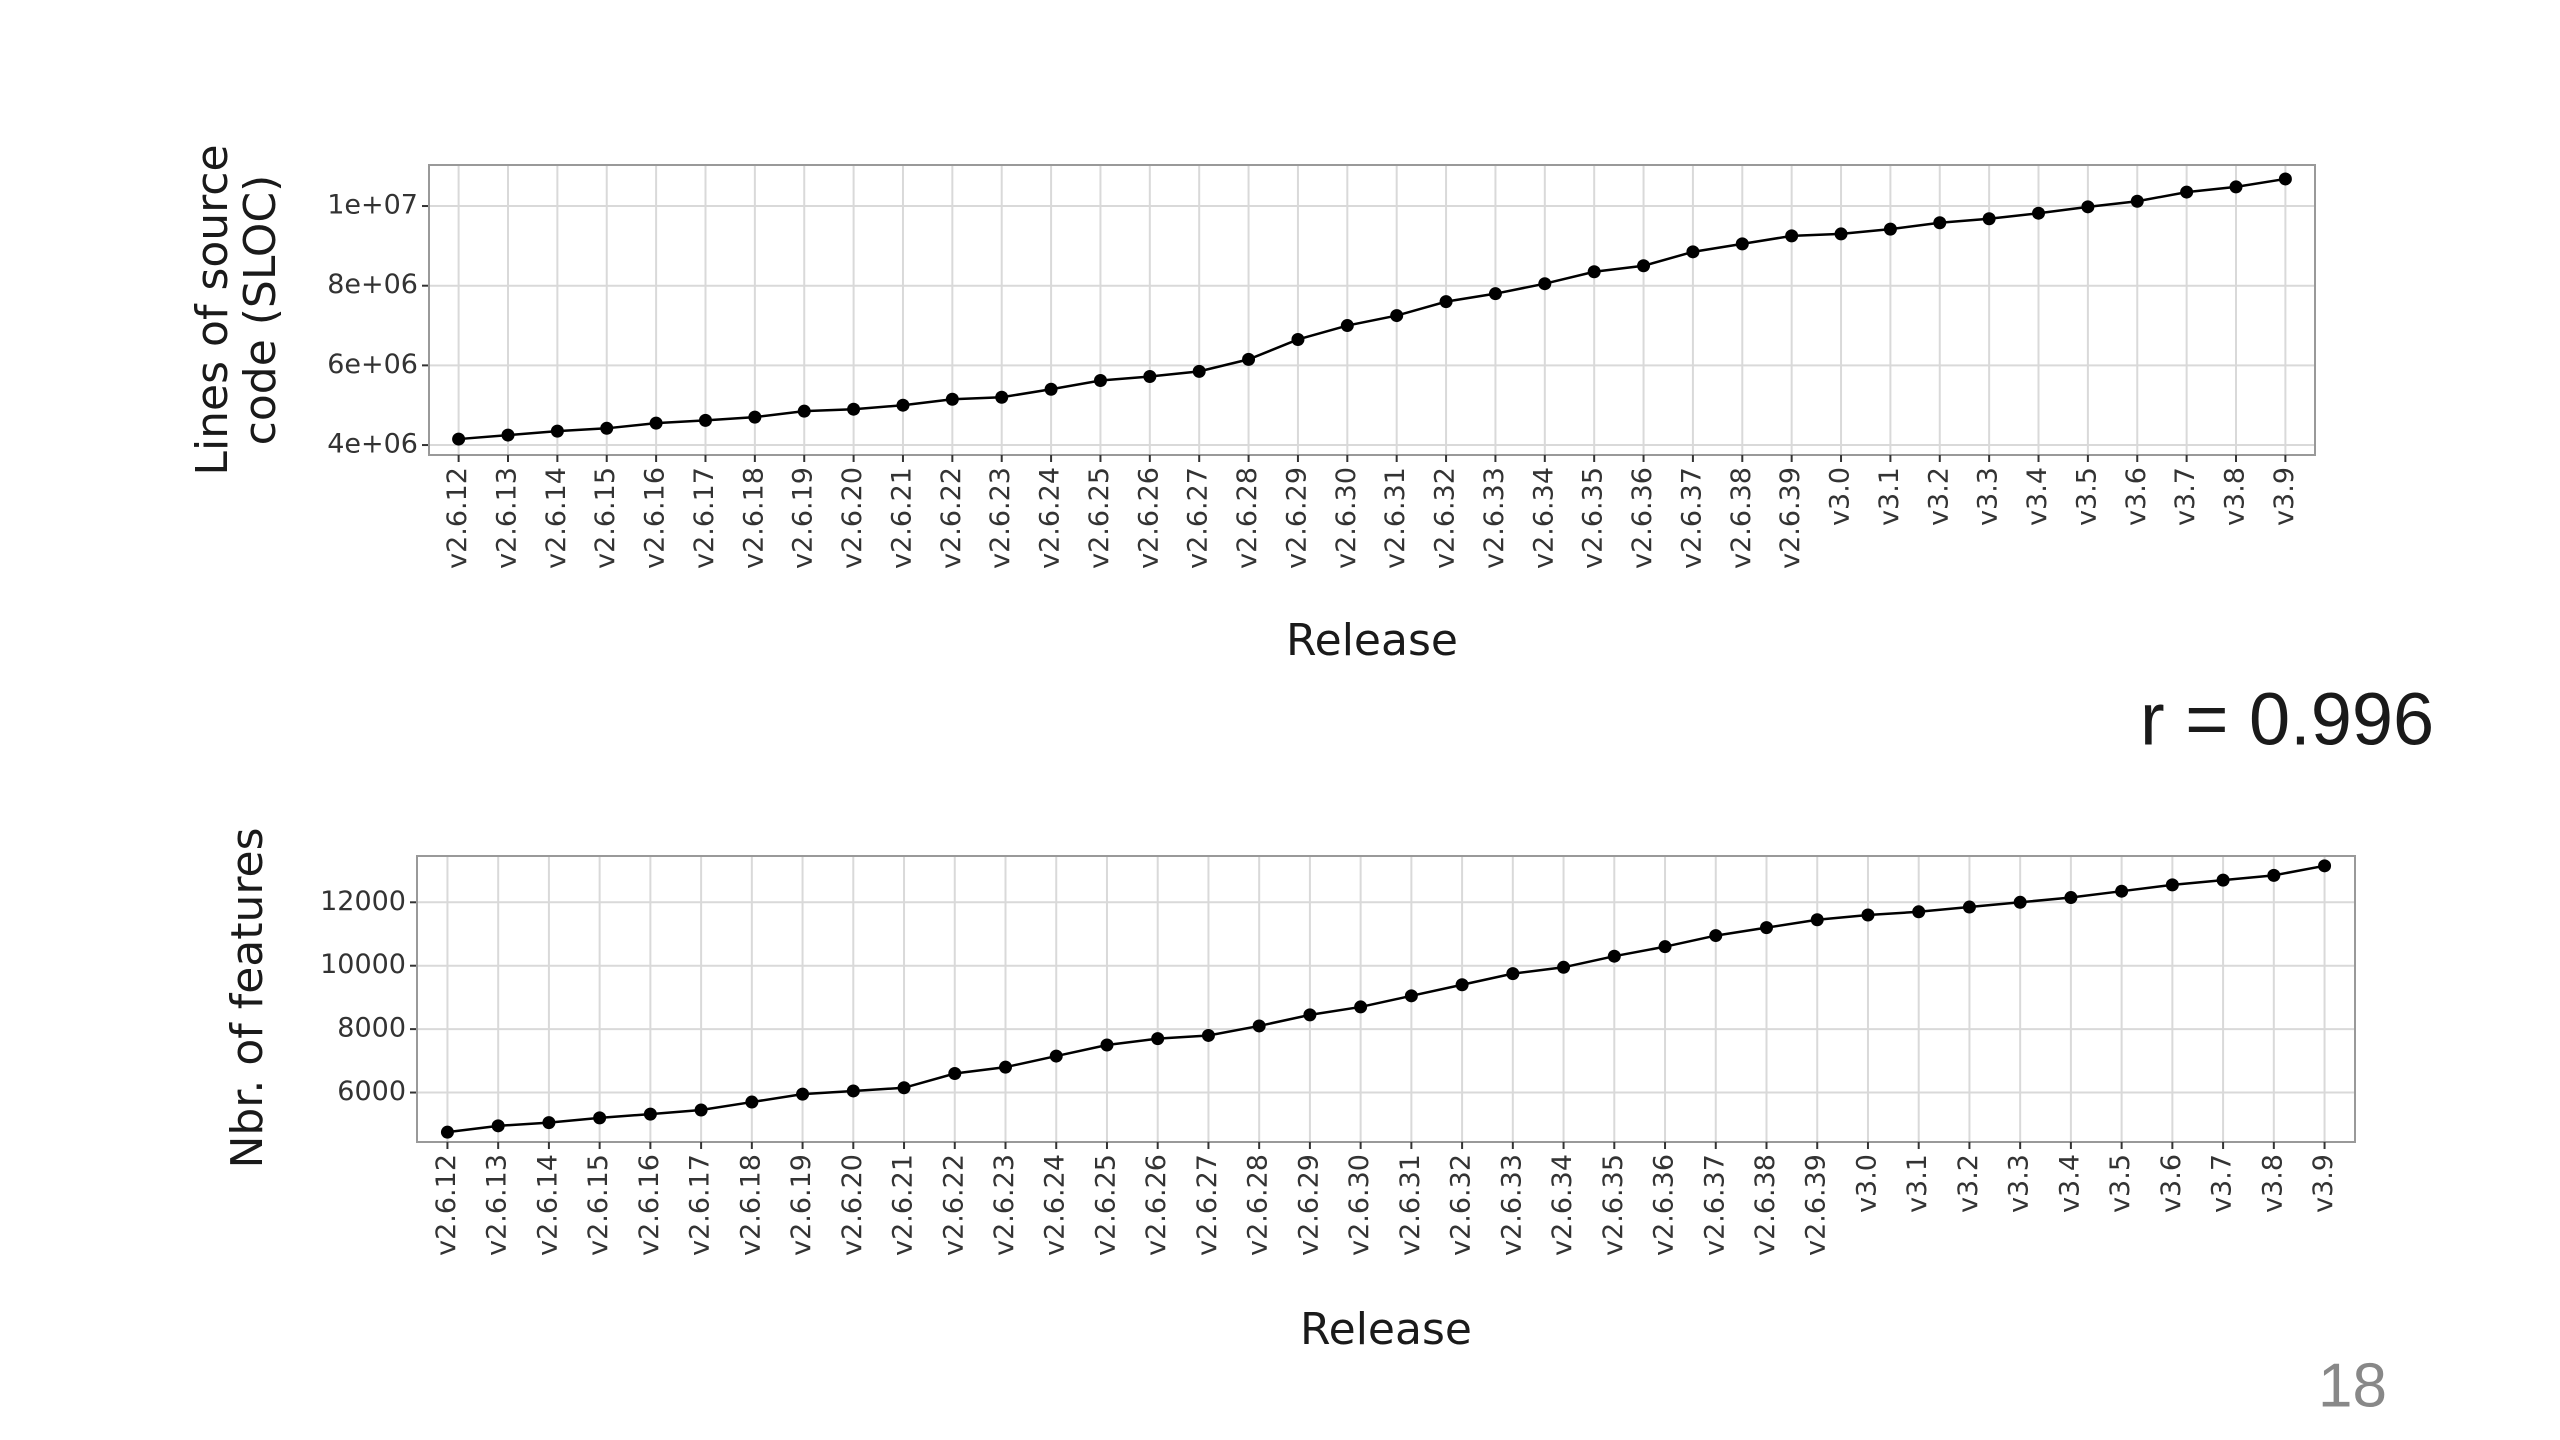  I want to click on x-tick-label: v2.6.19, so click(801, 1205).